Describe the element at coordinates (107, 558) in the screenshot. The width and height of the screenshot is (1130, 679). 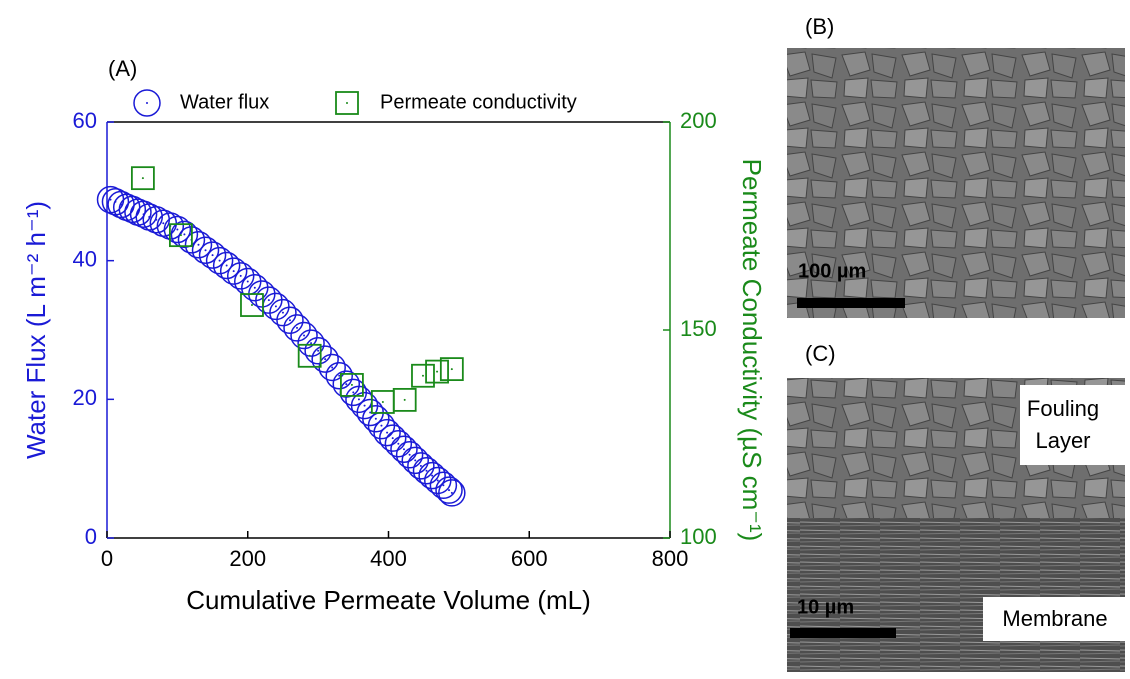
I see `x-tick-label: 0` at that location.